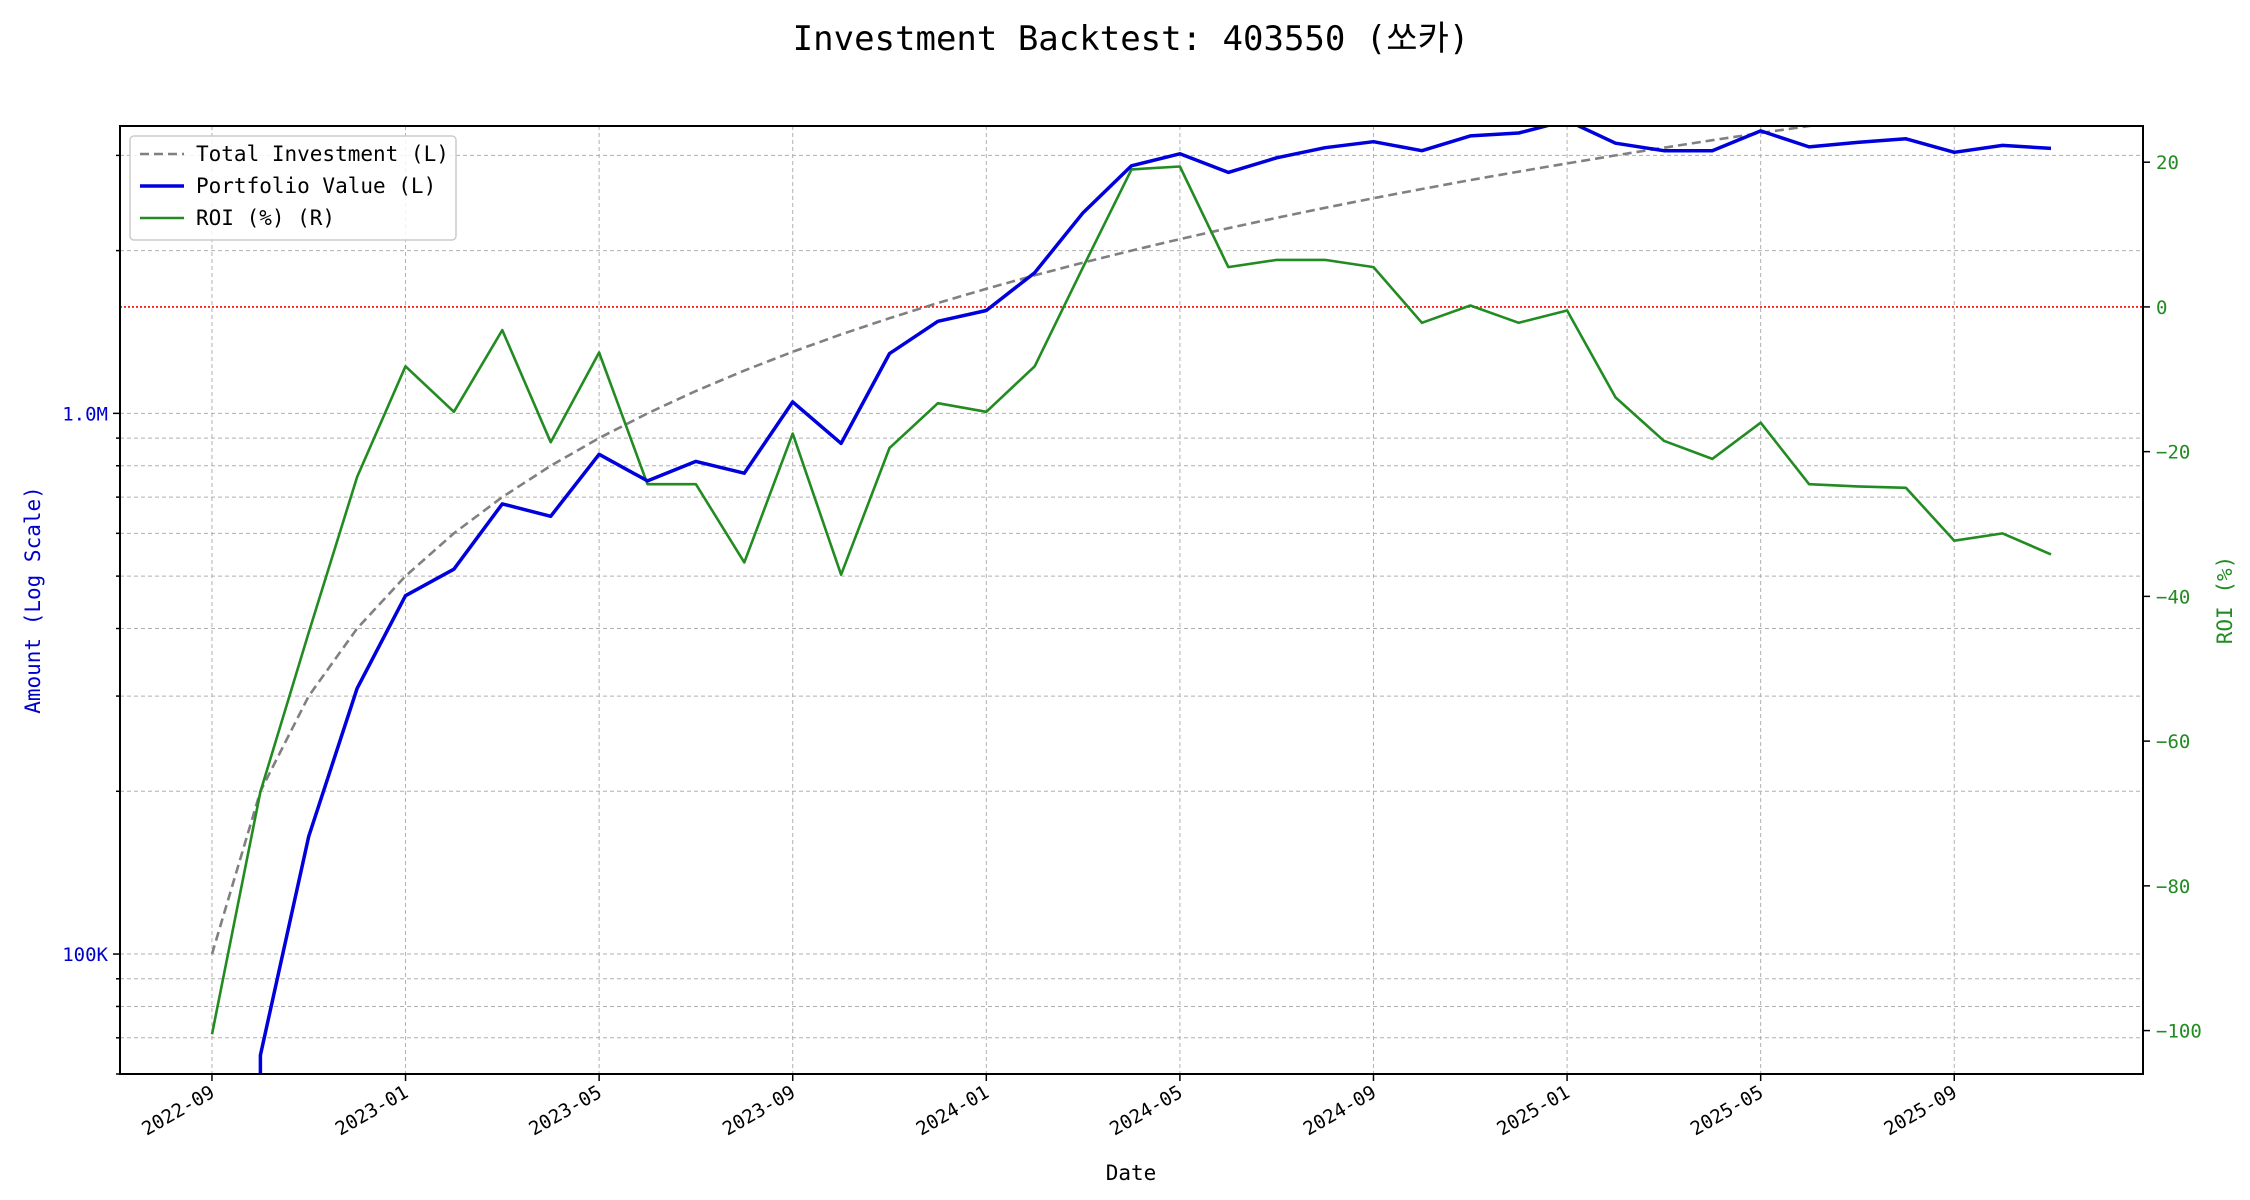 Image resolution: width=2250 pixels, height=1200 pixels. I want to click on left-axis-label: Amount (Log Scale), so click(33, 600).